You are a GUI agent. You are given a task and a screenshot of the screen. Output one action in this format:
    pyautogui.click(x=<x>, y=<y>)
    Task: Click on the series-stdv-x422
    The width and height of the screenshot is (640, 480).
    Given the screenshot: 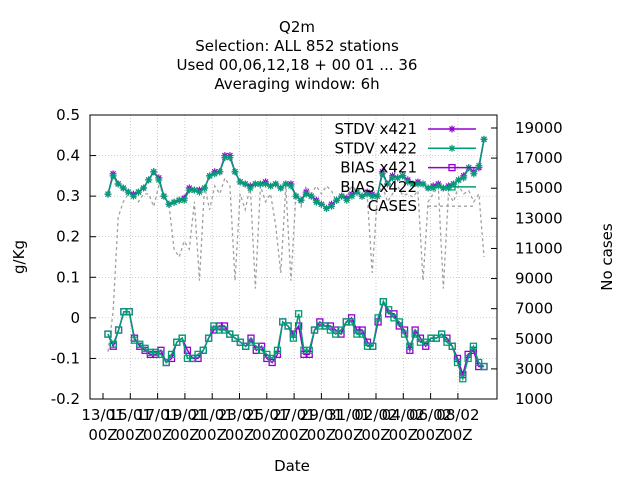 What is the action you would take?
    pyautogui.click(x=296, y=173)
    